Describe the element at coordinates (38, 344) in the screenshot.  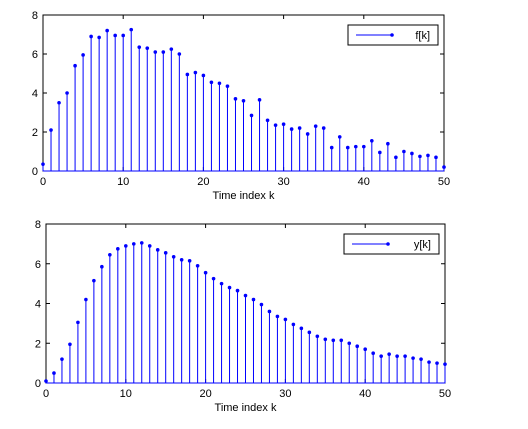
I see `y-ytick-label-2: 2` at that location.